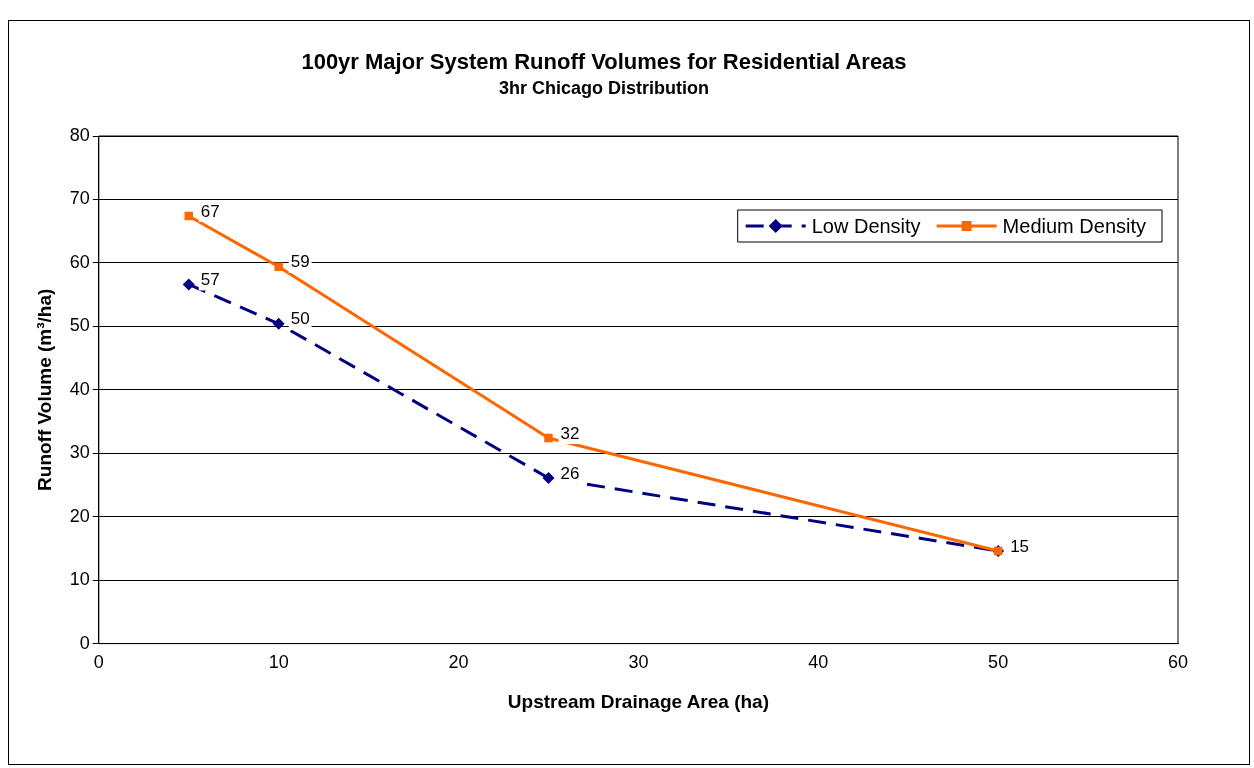  I want to click on data-label: 15, so click(1020, 546).